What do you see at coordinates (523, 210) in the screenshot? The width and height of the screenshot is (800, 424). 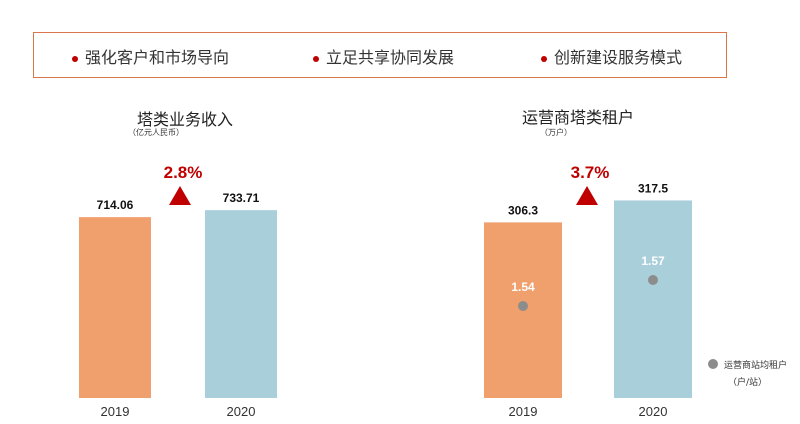 I see `value-label: 306.3` at bounding box center [523, 210].